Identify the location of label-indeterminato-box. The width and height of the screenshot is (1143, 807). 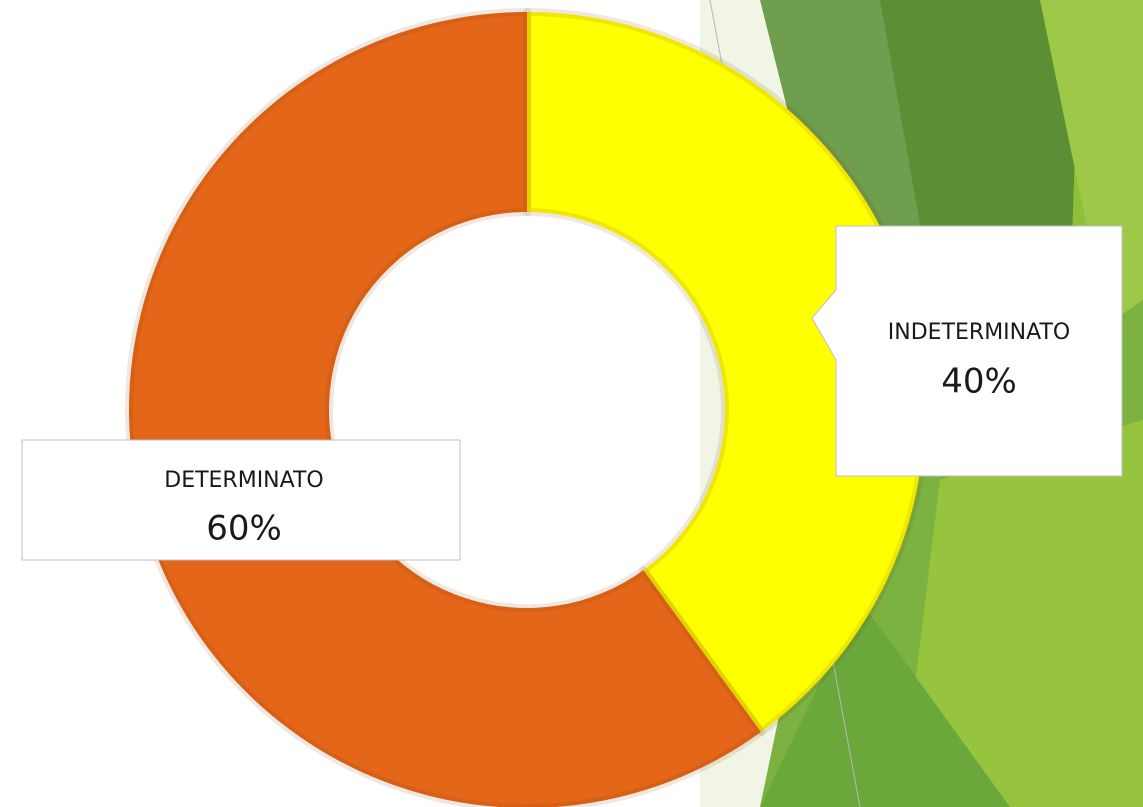
(967, 351).